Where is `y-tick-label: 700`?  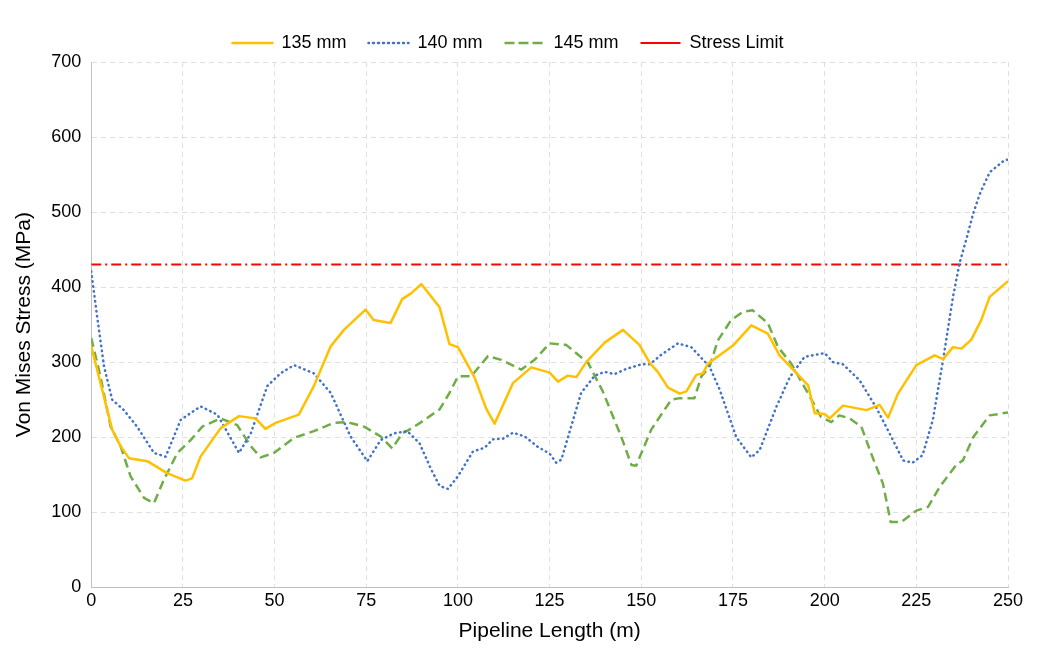
y-tick-label: 700 is located at coordinates (66, 60).